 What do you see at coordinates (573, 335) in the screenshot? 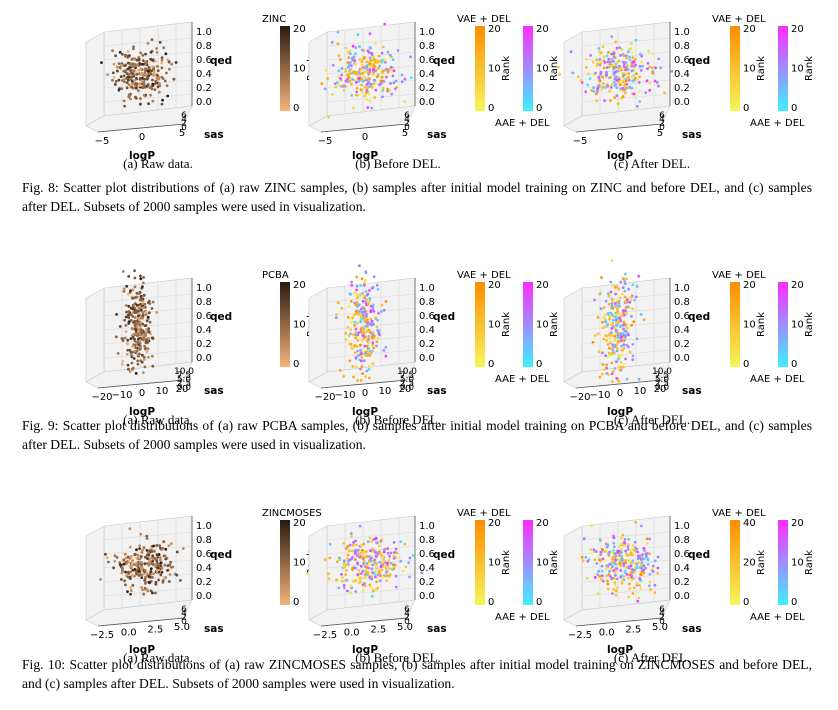
I see `fig1-panel2-side-pane` at bounding box center [573, 335].